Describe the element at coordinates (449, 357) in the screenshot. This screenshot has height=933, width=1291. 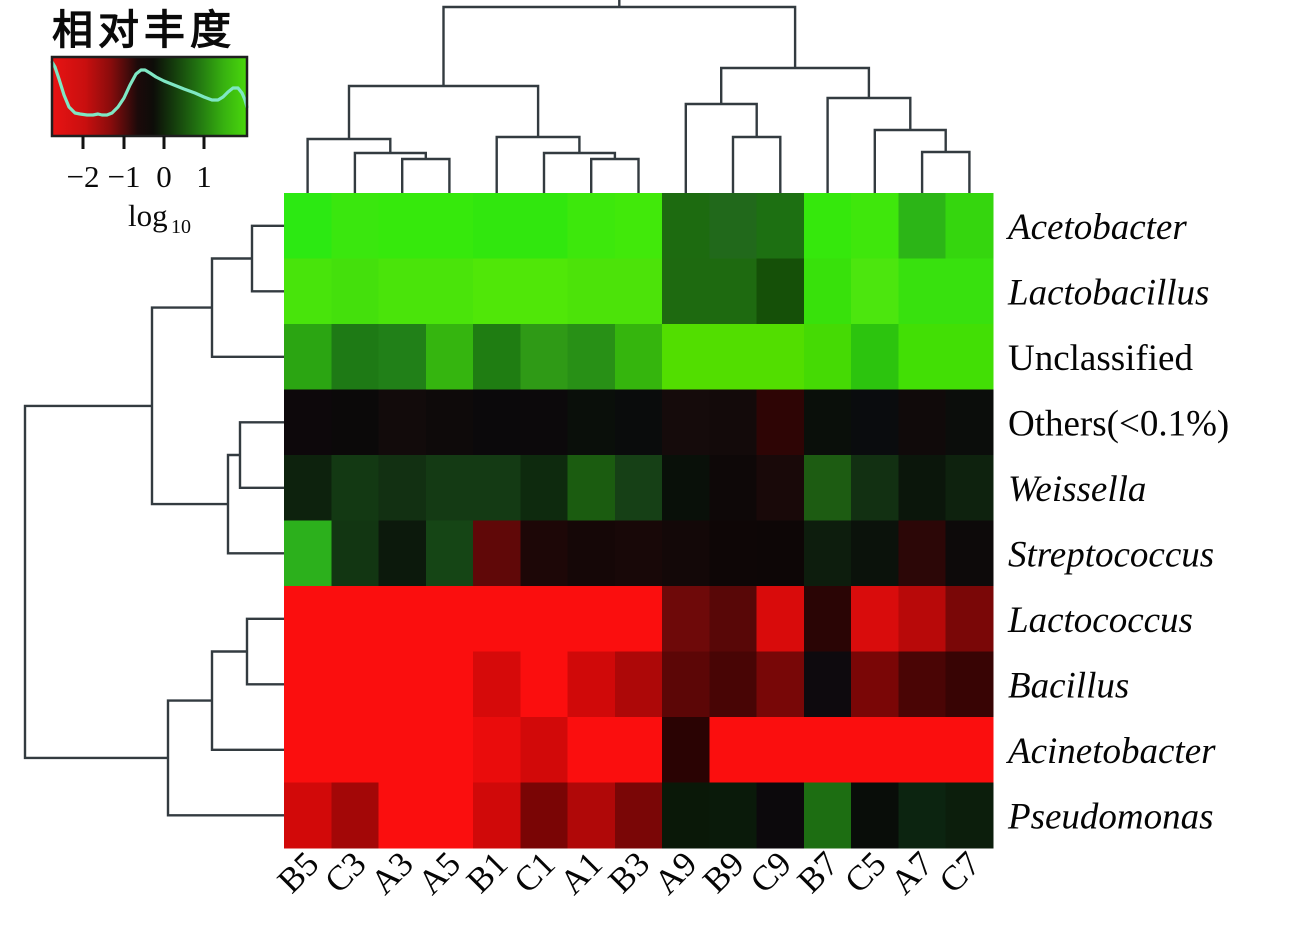
I see `heatmap-cell-A5-r3` at that location.